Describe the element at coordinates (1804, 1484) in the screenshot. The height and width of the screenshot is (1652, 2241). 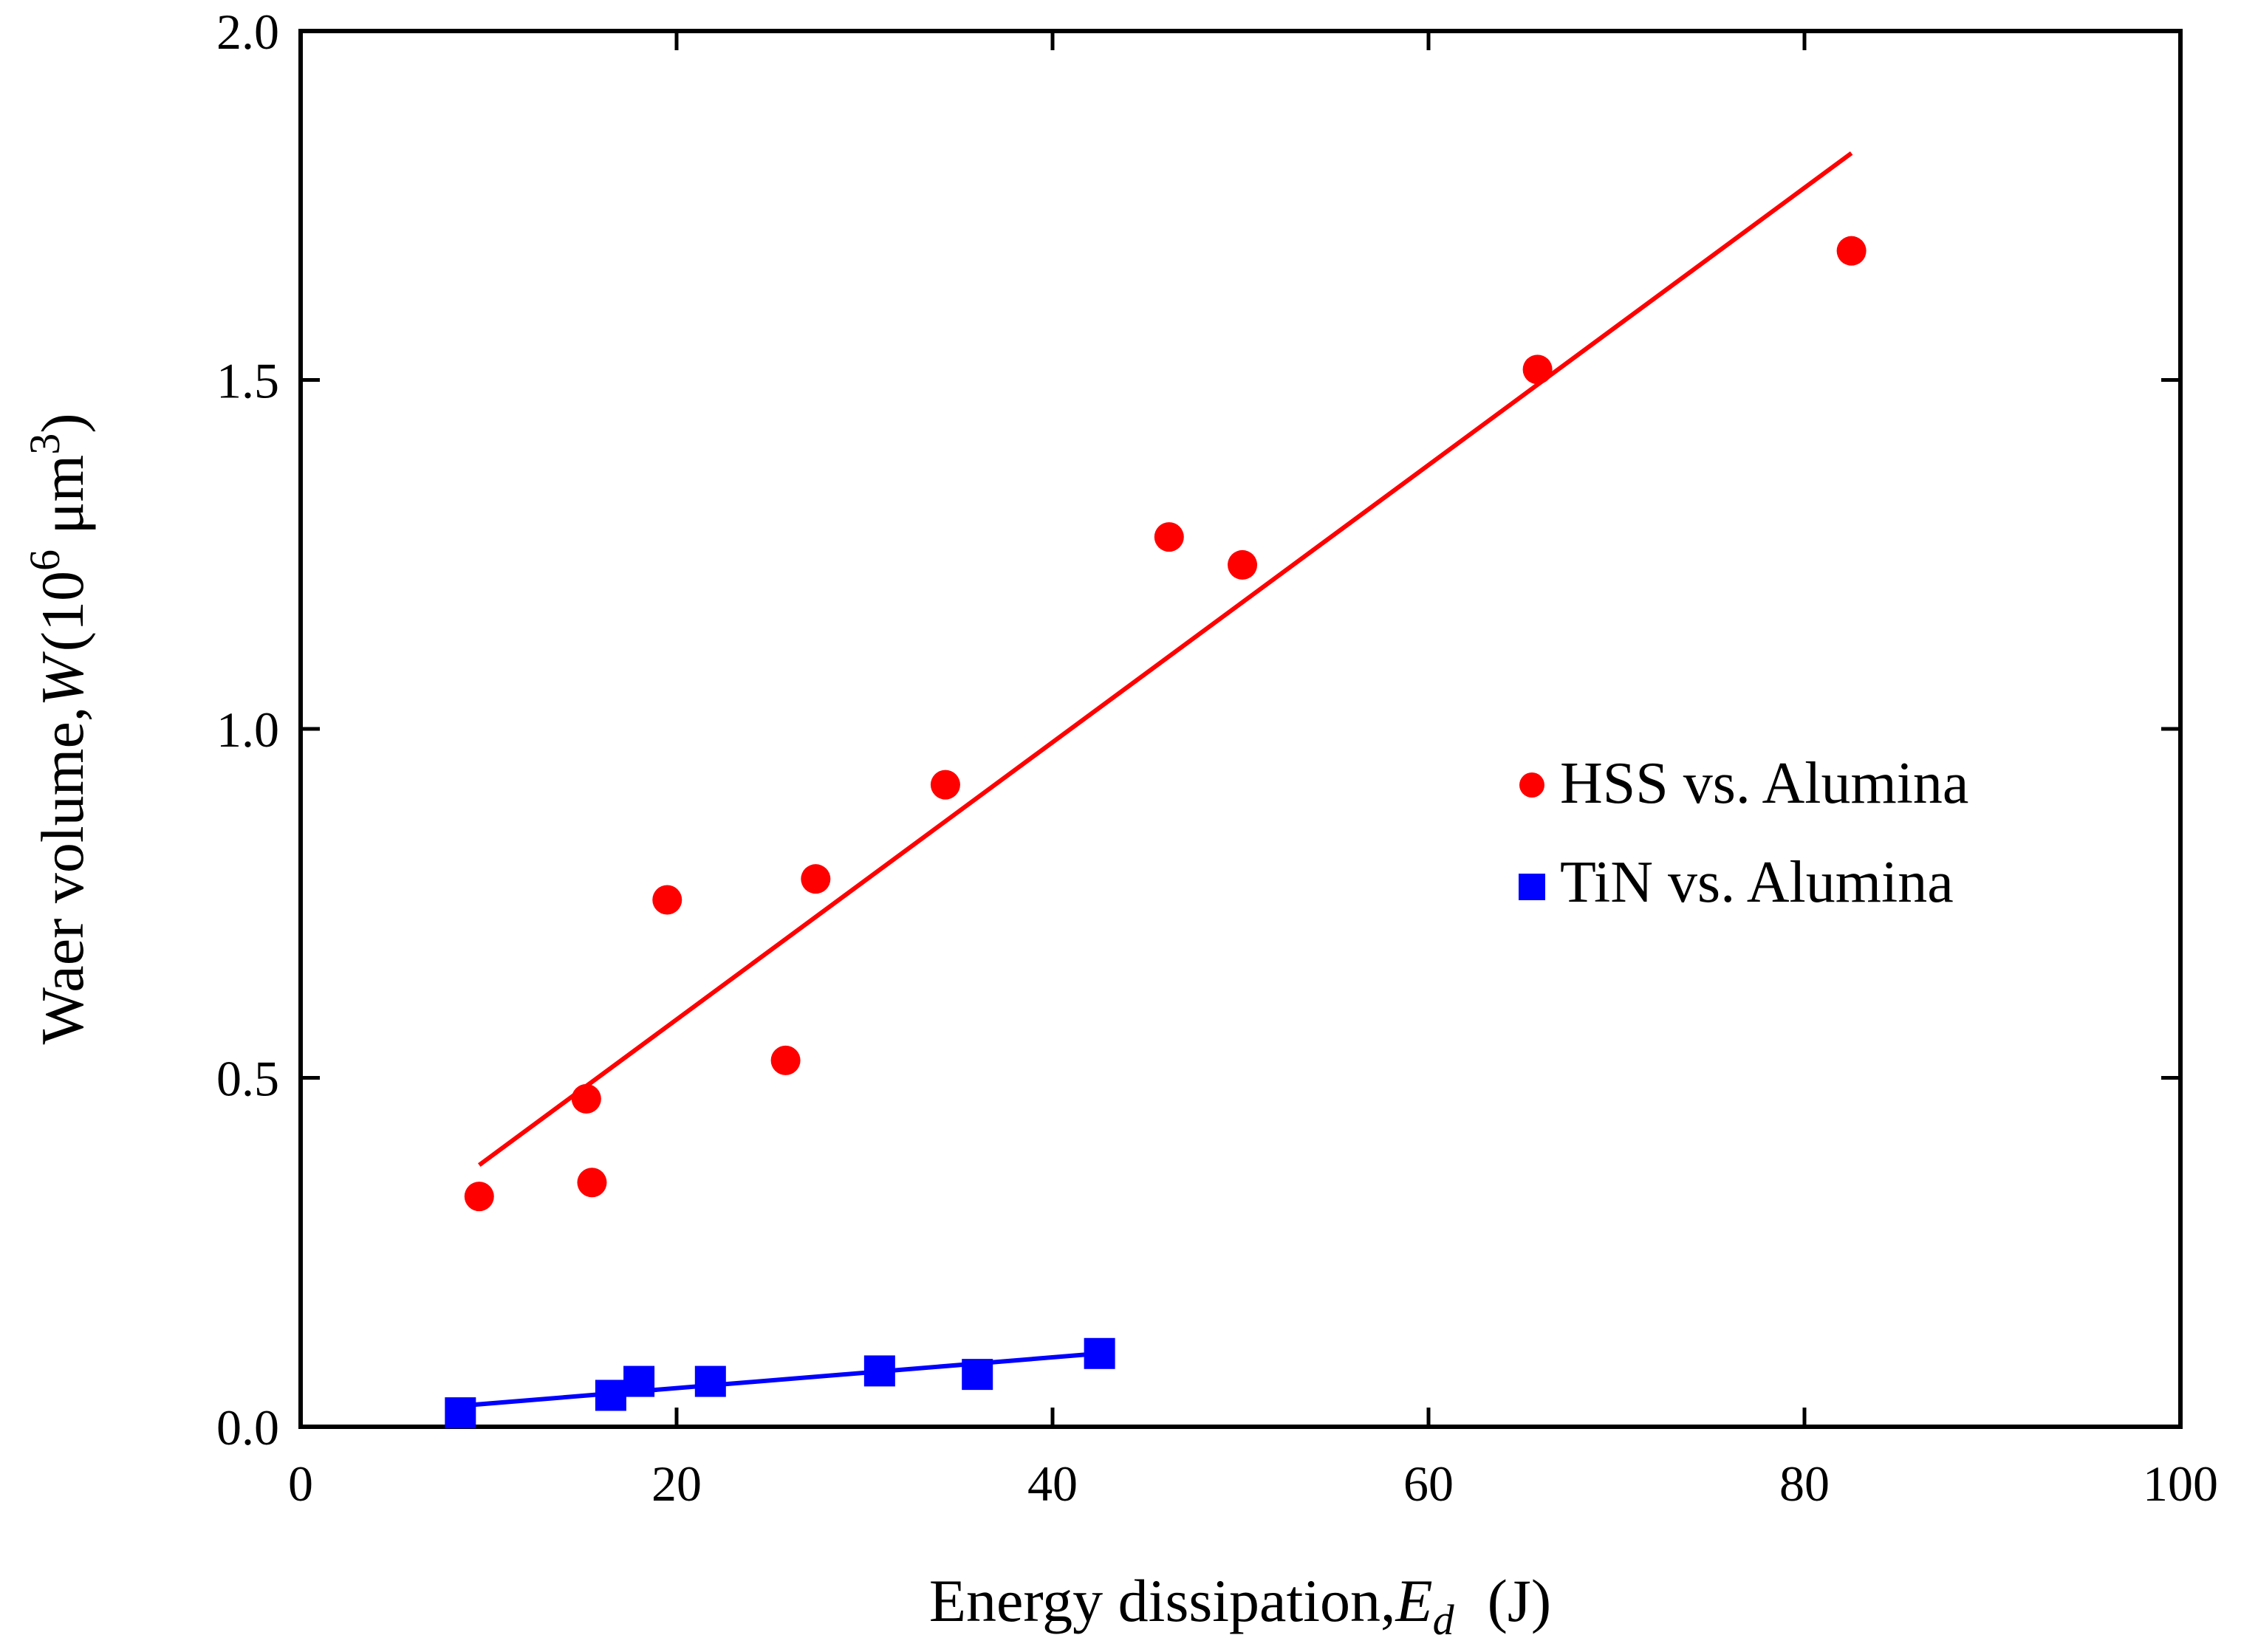
I see `x-tick-label-80: 80` at that location.